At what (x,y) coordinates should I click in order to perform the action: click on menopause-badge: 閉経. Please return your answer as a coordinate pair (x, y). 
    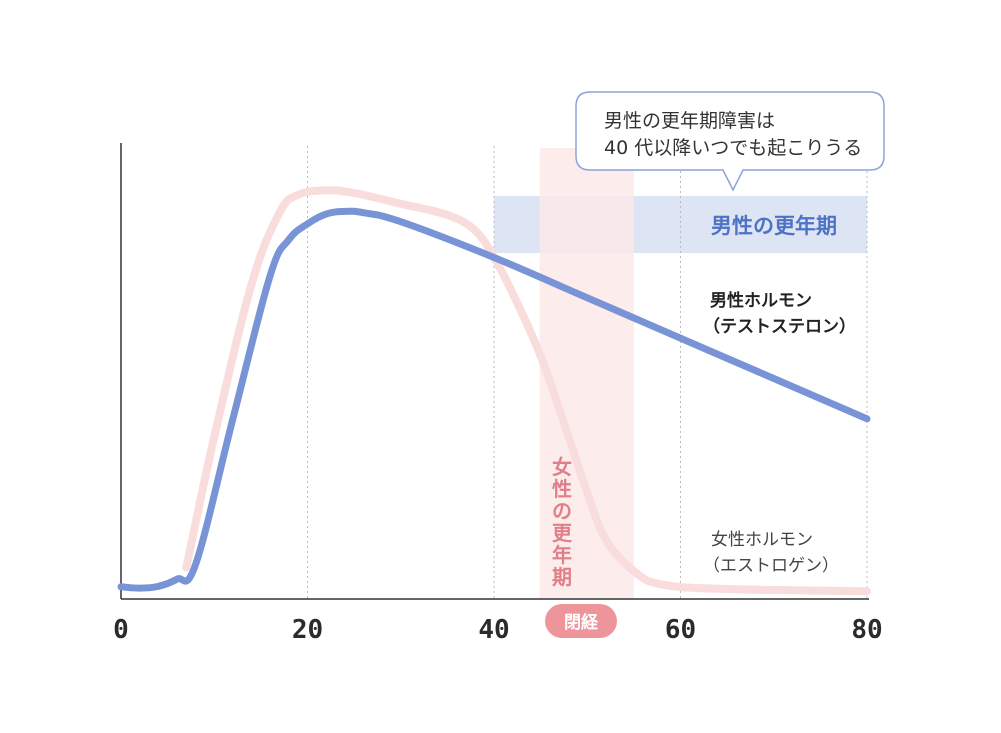
    Looking at the image, I should click on (581, 621).